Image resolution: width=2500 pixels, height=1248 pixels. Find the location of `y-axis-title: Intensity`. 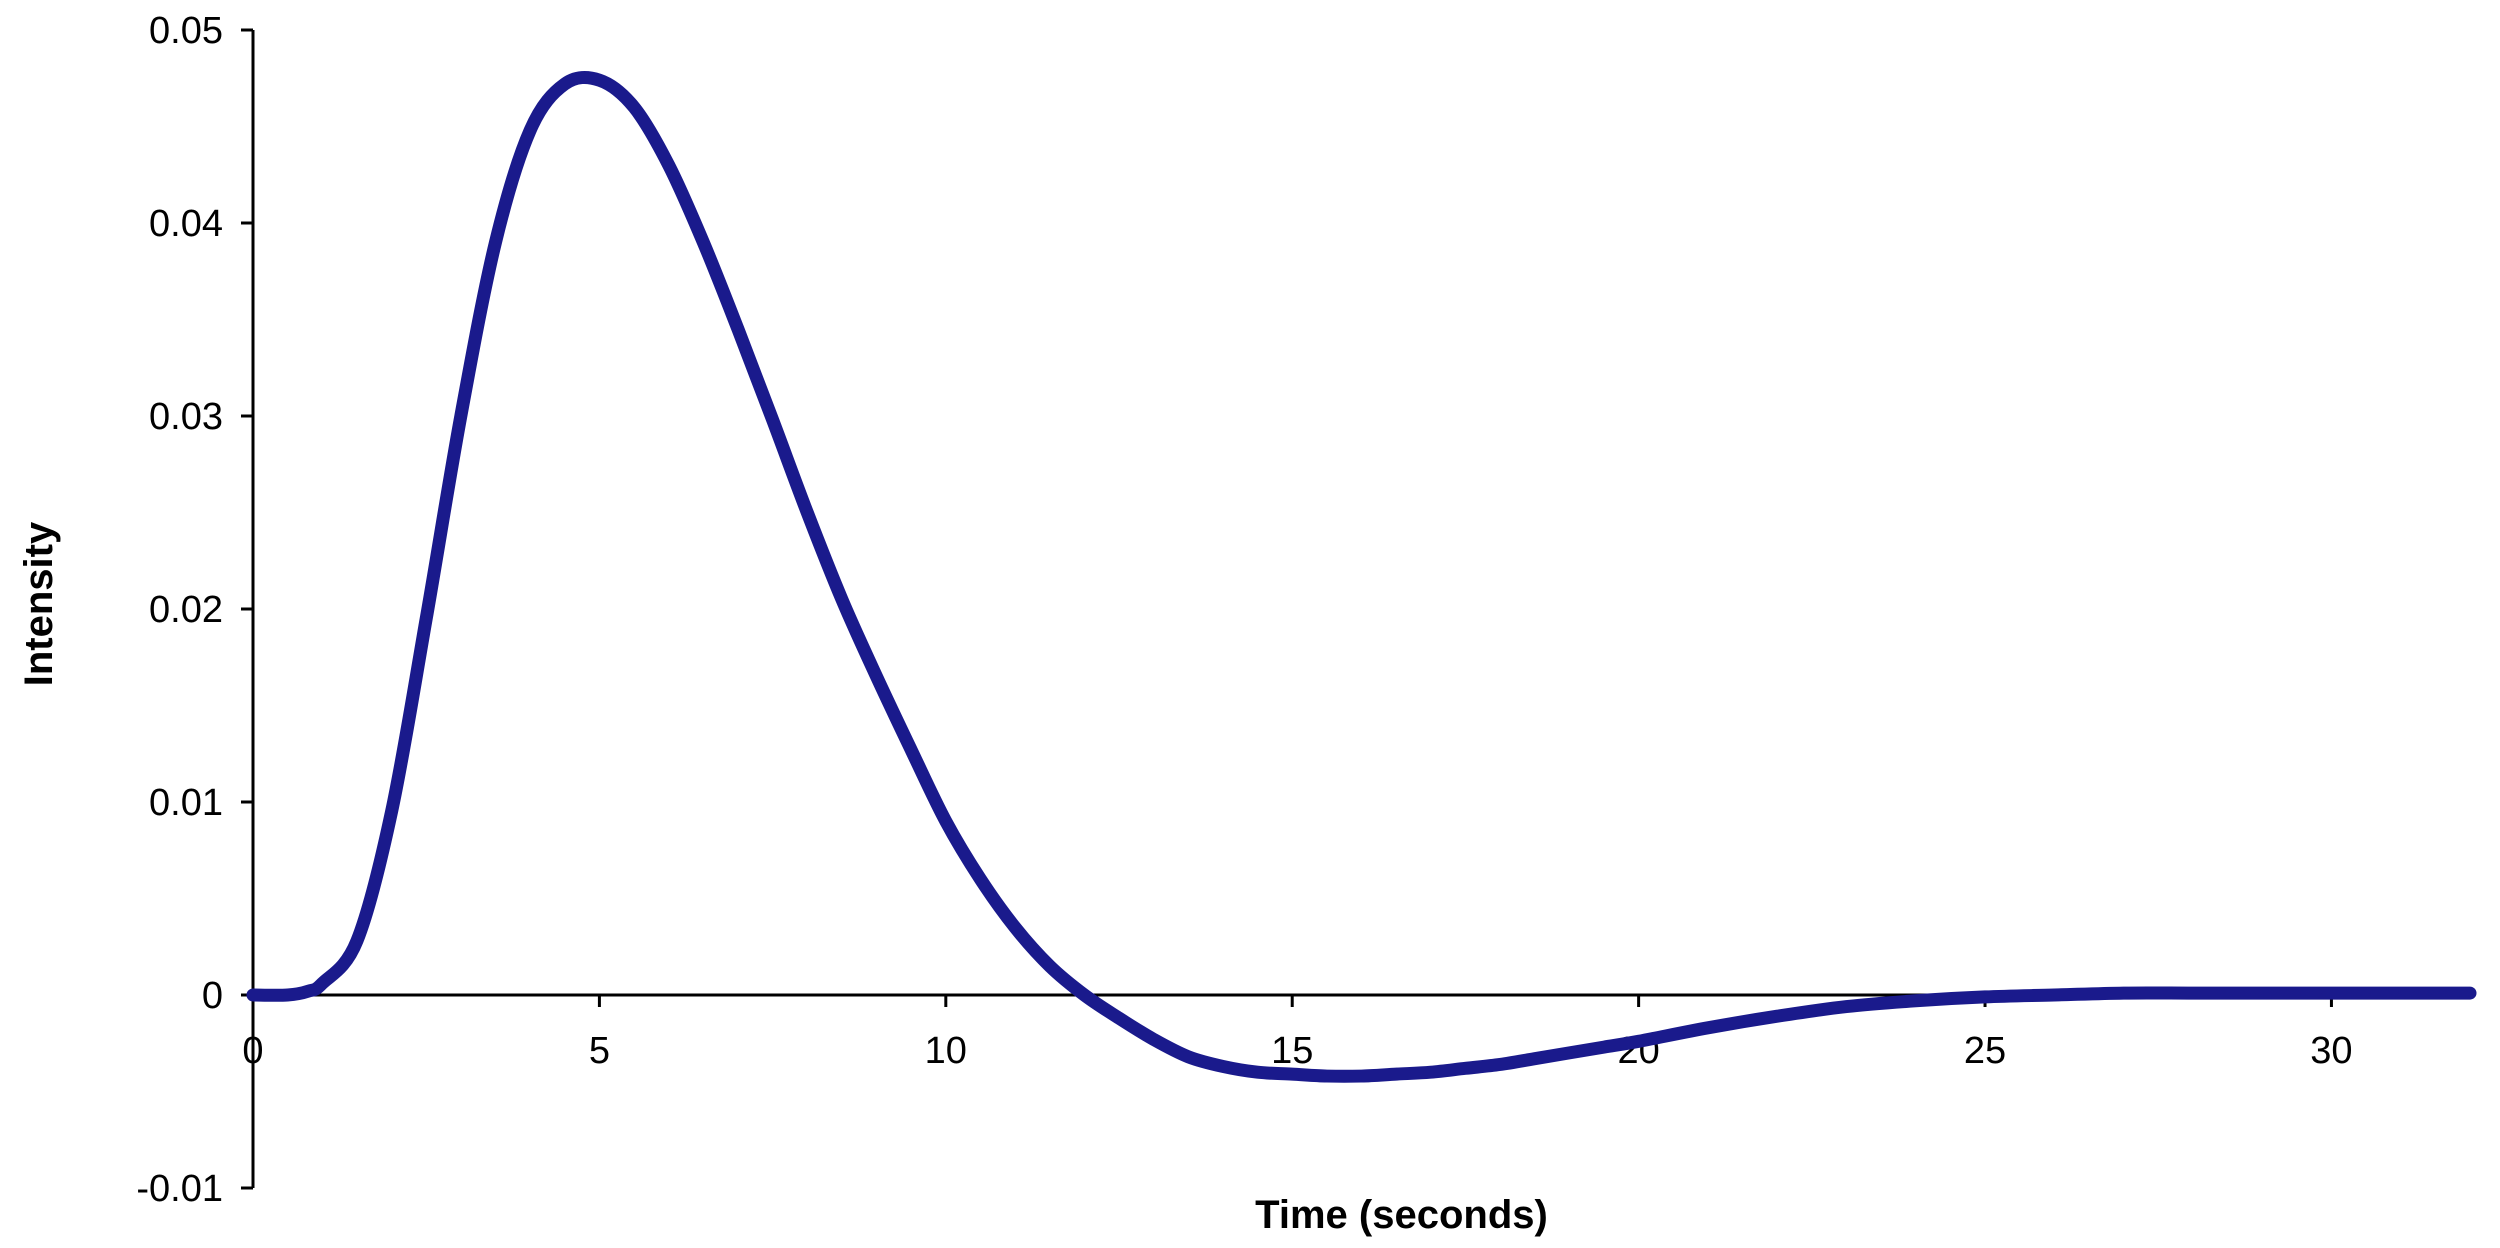

y-axis-title: Intensity is located at coordinates (39, 603).